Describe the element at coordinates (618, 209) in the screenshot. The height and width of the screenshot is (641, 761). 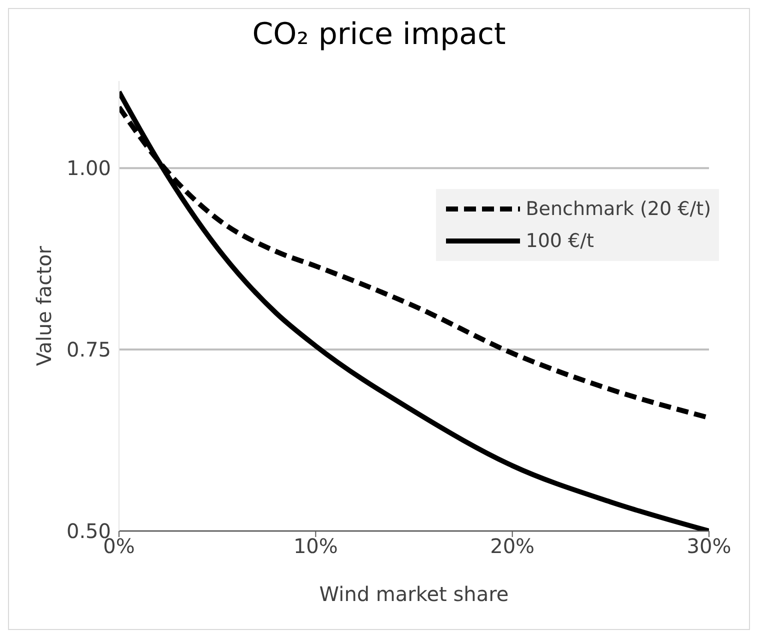
I see `legend-label: Benchmark (20 €/t)` at that location.